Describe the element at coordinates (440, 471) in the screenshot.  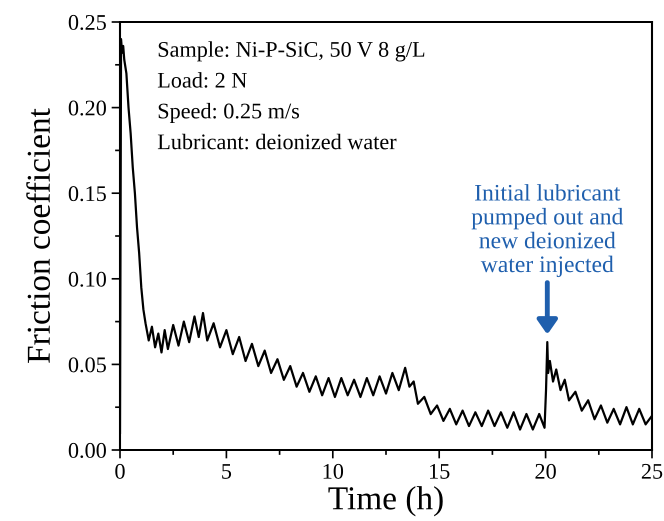
I see `x-tick-label: 15` at that location.